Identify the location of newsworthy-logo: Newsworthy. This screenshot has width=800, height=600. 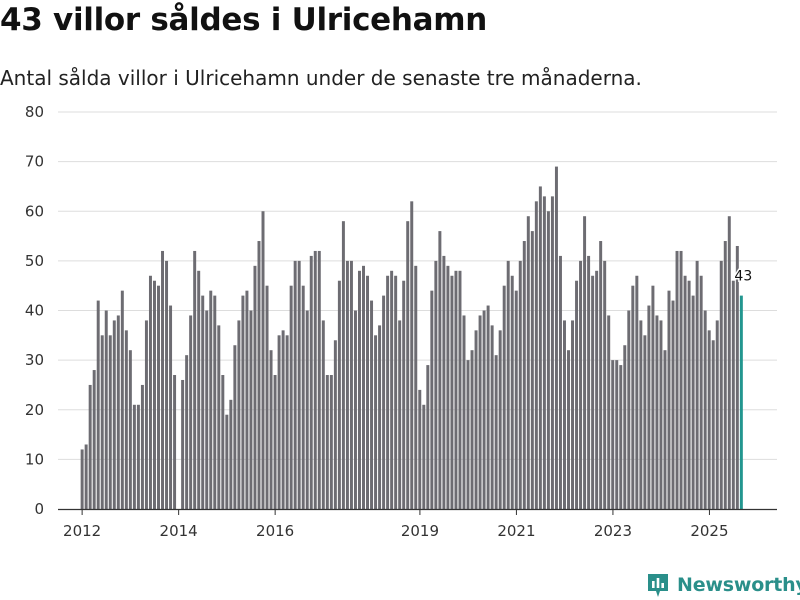
(723, 585).